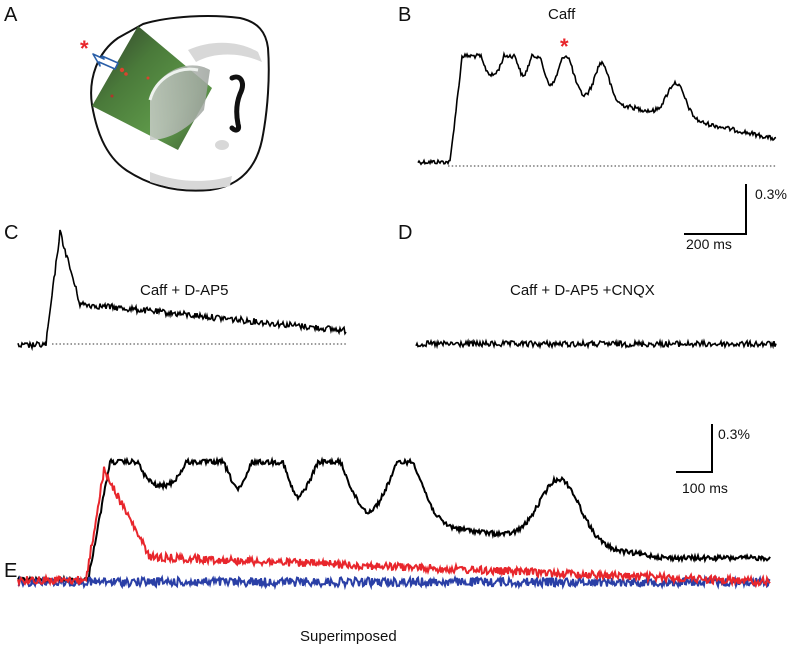  What do you see at coordinates (348, 636) in the screenshot?
I see `panel-e-caption: Superimposed` at bounding box center [348, 636].